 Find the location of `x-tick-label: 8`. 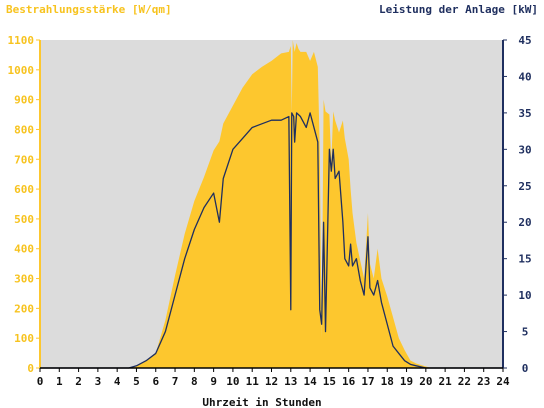

x-tick-label: 8 is located at coordinates (194, 381).